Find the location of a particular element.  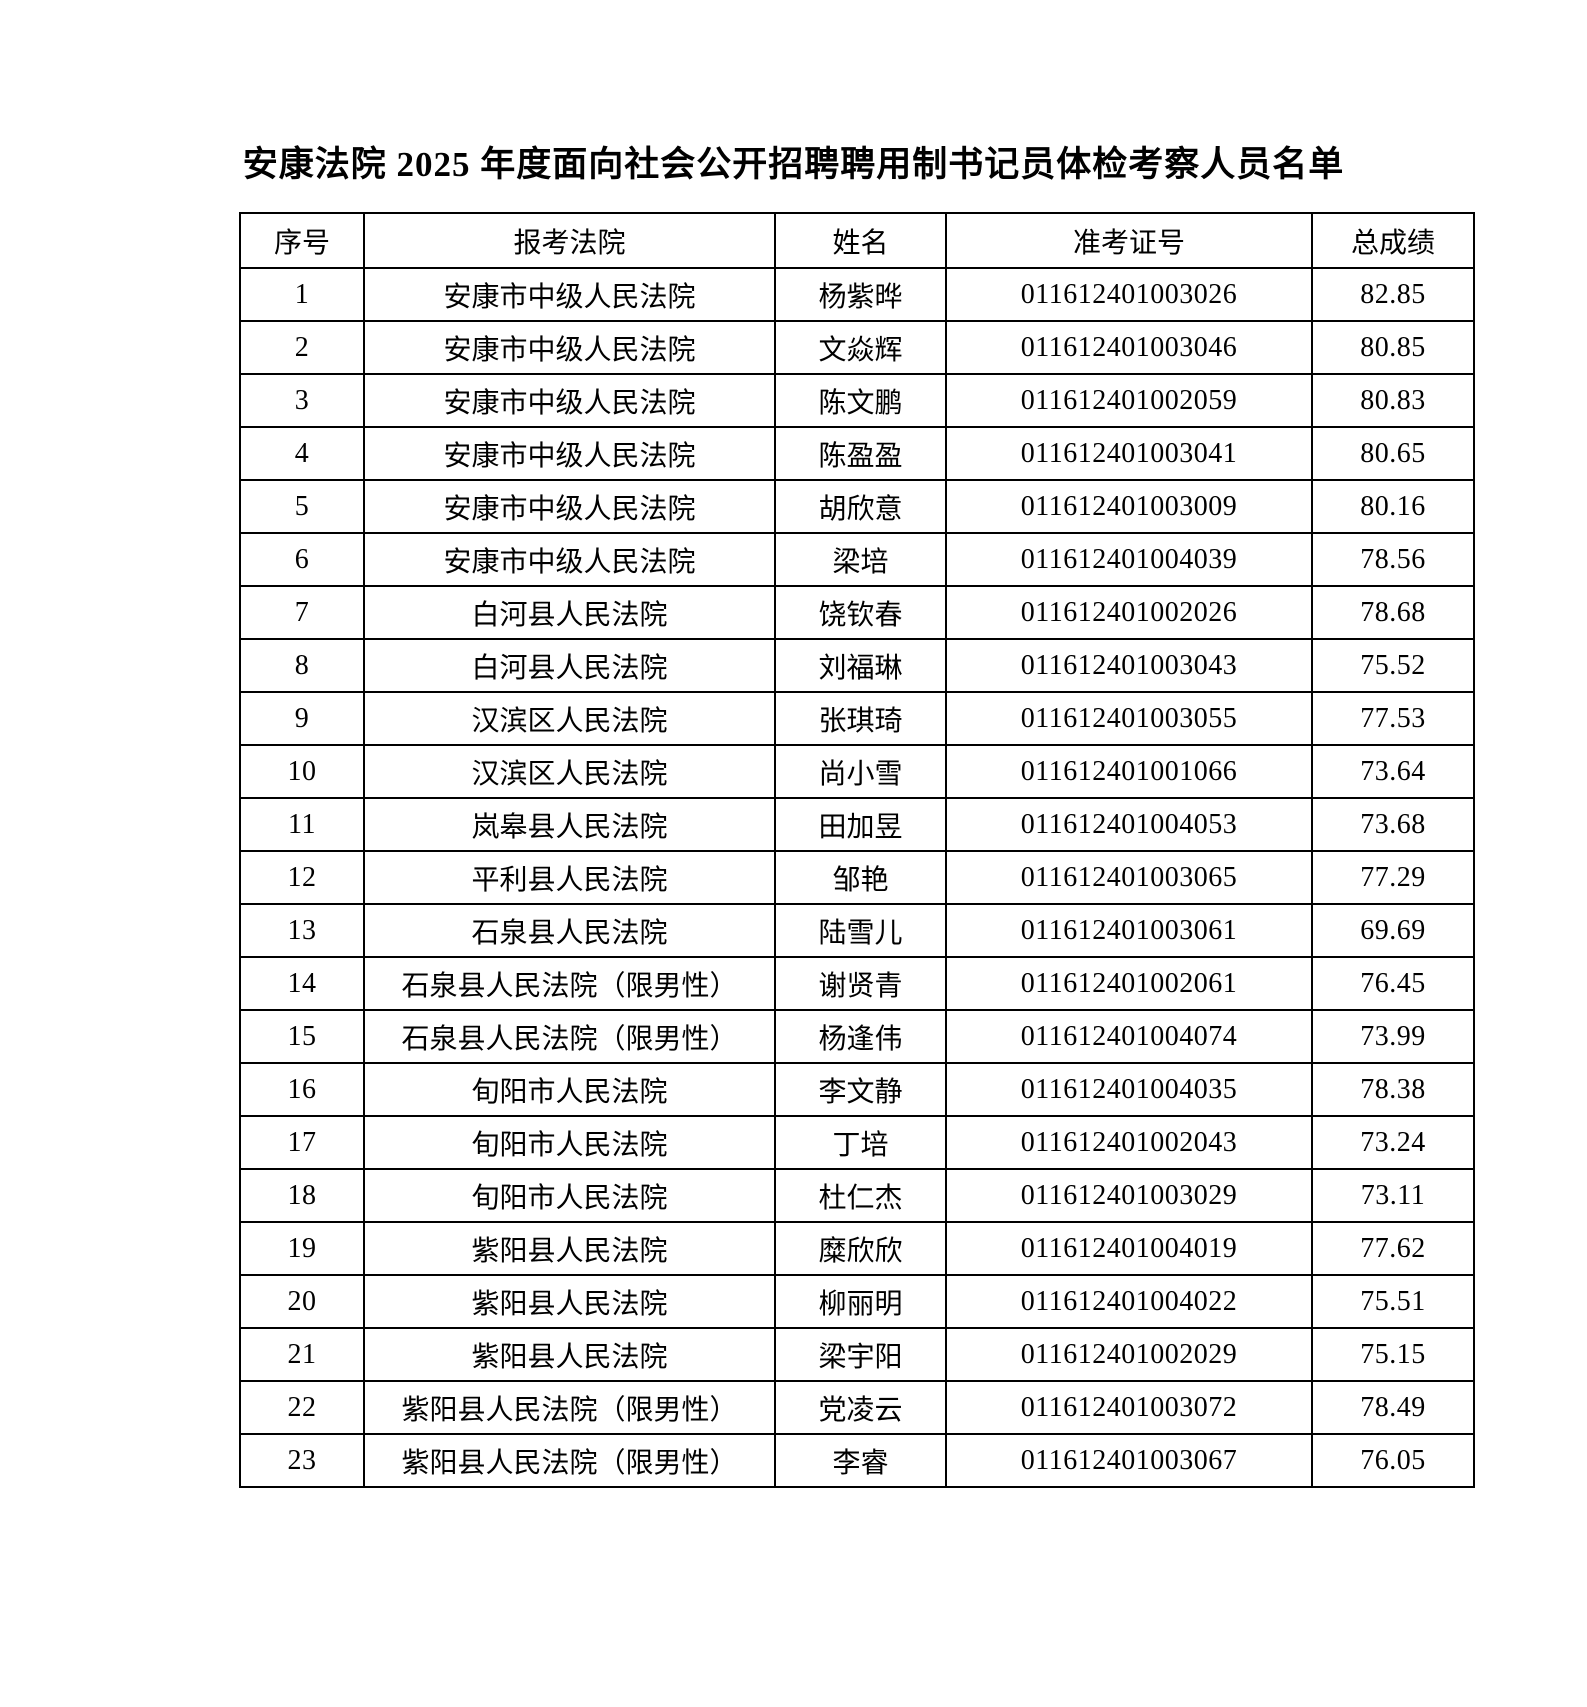

col-header-index: 序号 is located at coordinates (302, 240).